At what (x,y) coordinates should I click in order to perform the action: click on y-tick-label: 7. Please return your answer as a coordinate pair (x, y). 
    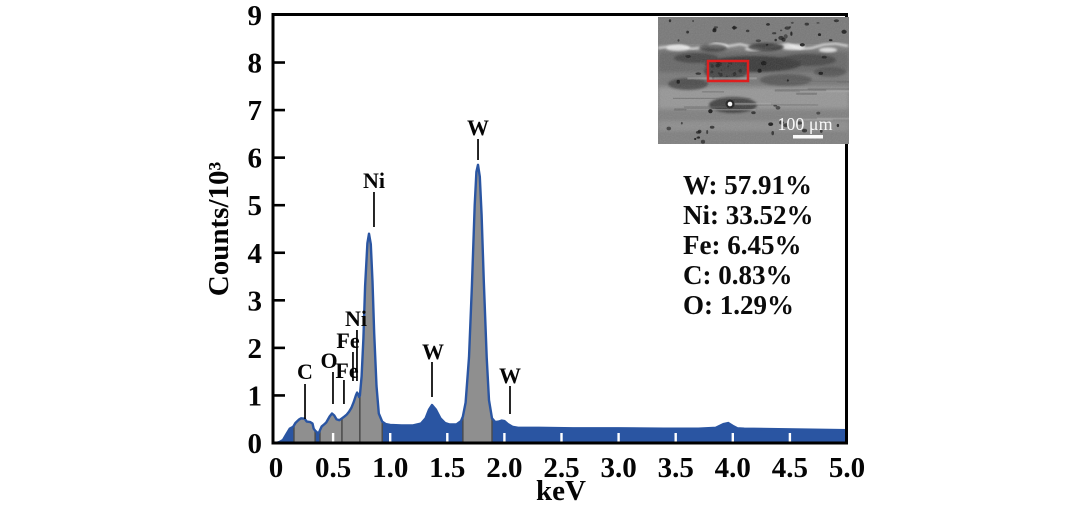
    Looking at the image, I should click on (255, 111).